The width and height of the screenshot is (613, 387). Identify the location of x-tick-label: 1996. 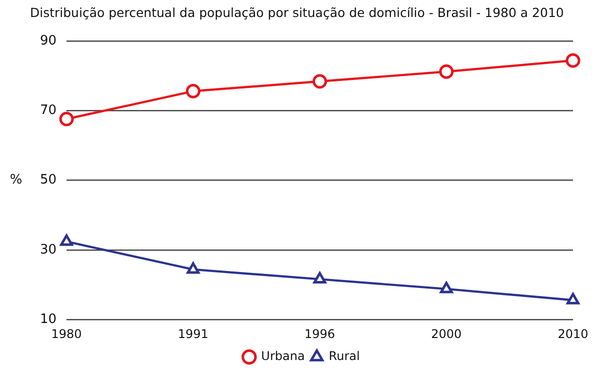
(320, 333).